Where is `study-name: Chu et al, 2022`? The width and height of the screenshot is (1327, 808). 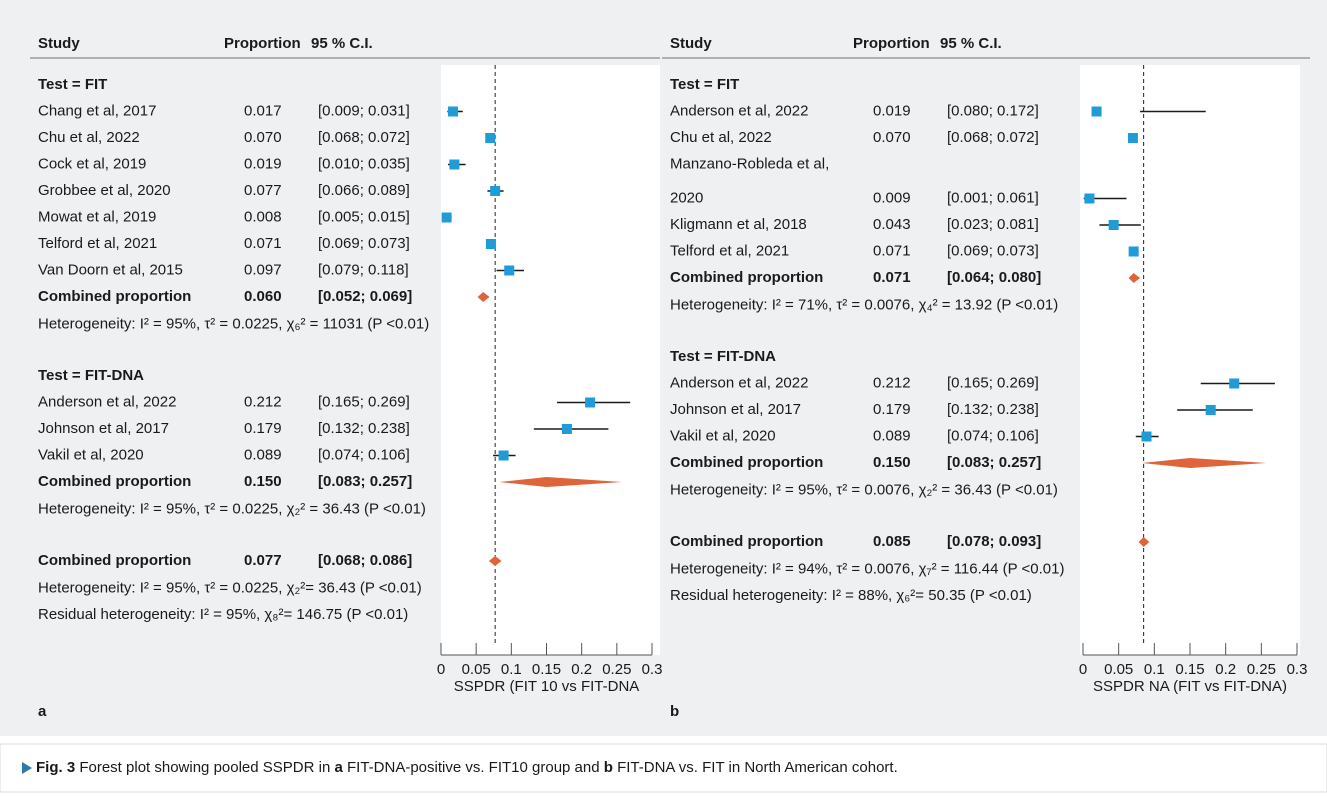 study-name: Chu et al, 2022 is located at coordinates (721, 137).